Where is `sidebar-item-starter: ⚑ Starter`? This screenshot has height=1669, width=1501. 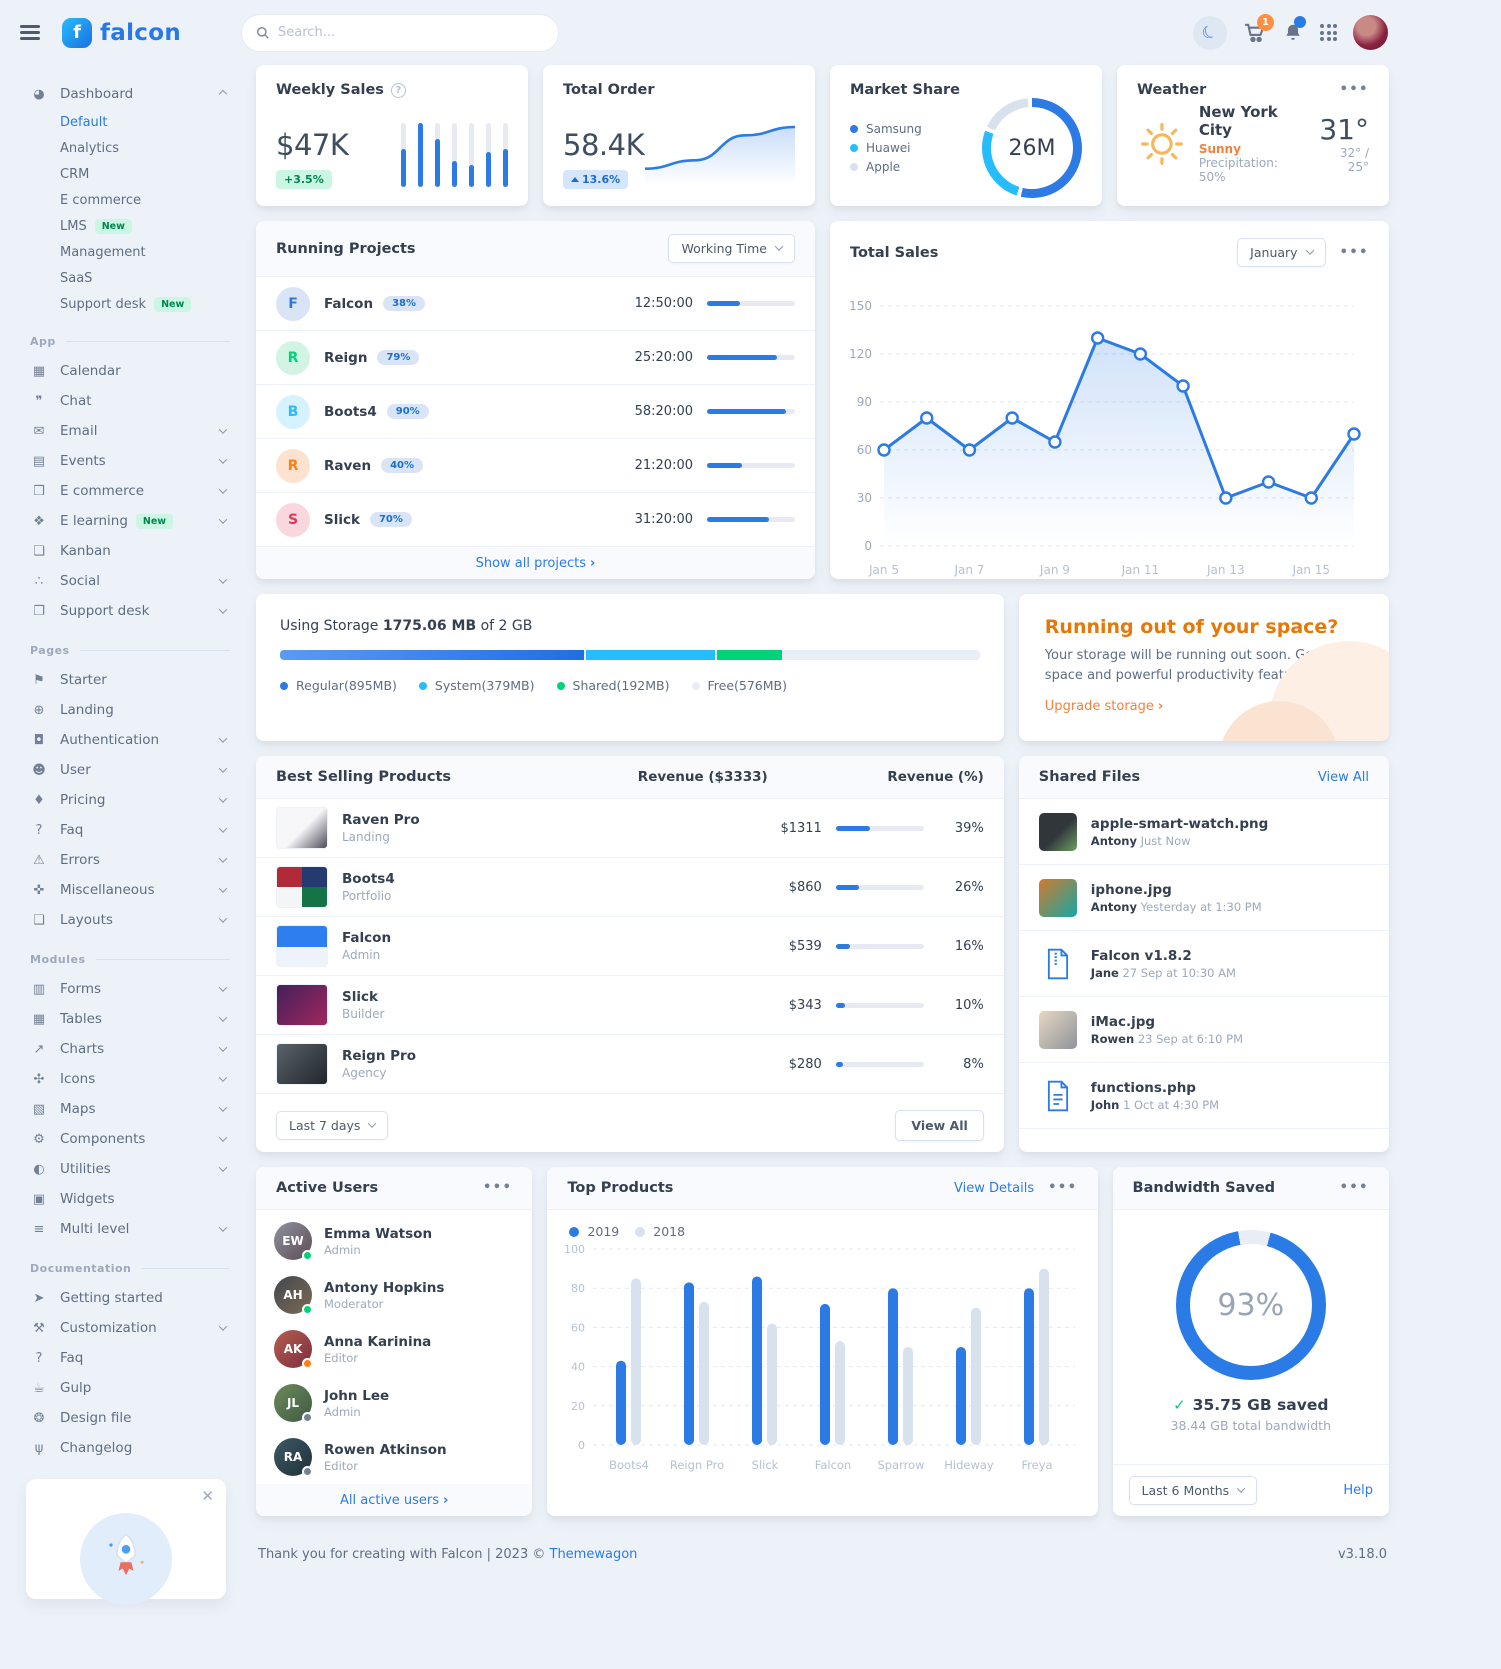 sidebar-item-starter: ⚑ Starter is located at coordinates (125, 680).